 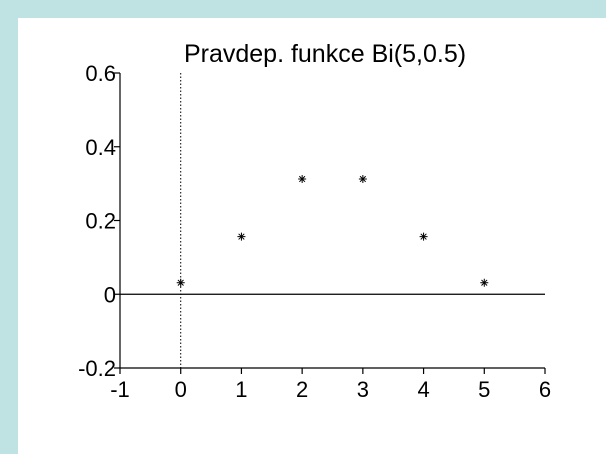 I want to click on data-points, so click(x=332, y=231).